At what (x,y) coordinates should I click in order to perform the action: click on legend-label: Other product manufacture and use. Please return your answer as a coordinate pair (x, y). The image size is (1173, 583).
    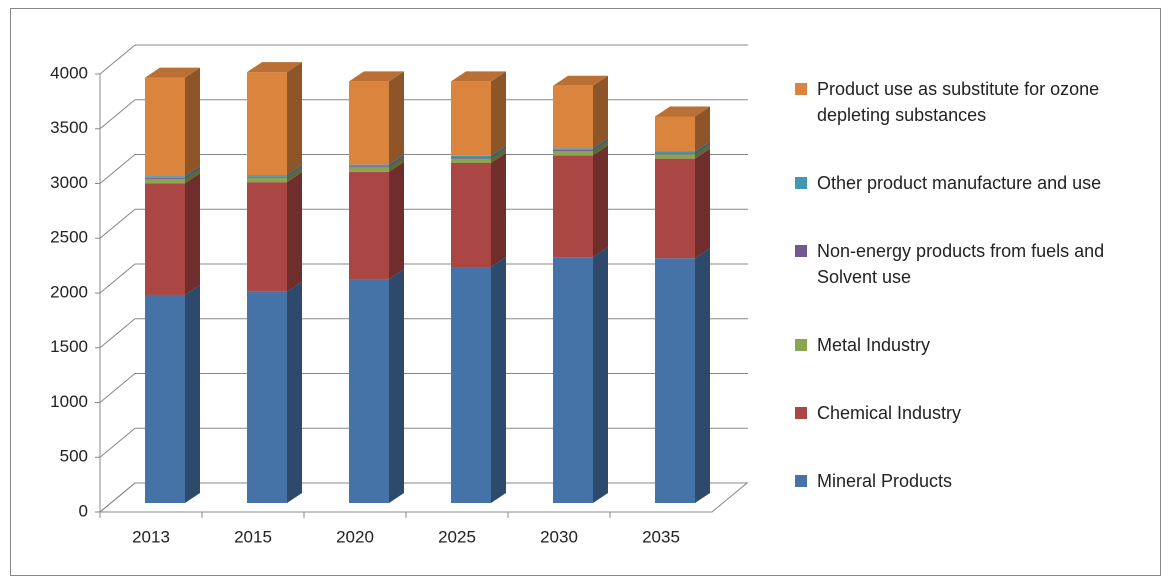
    Looking at the image, I should click on (959, 183).